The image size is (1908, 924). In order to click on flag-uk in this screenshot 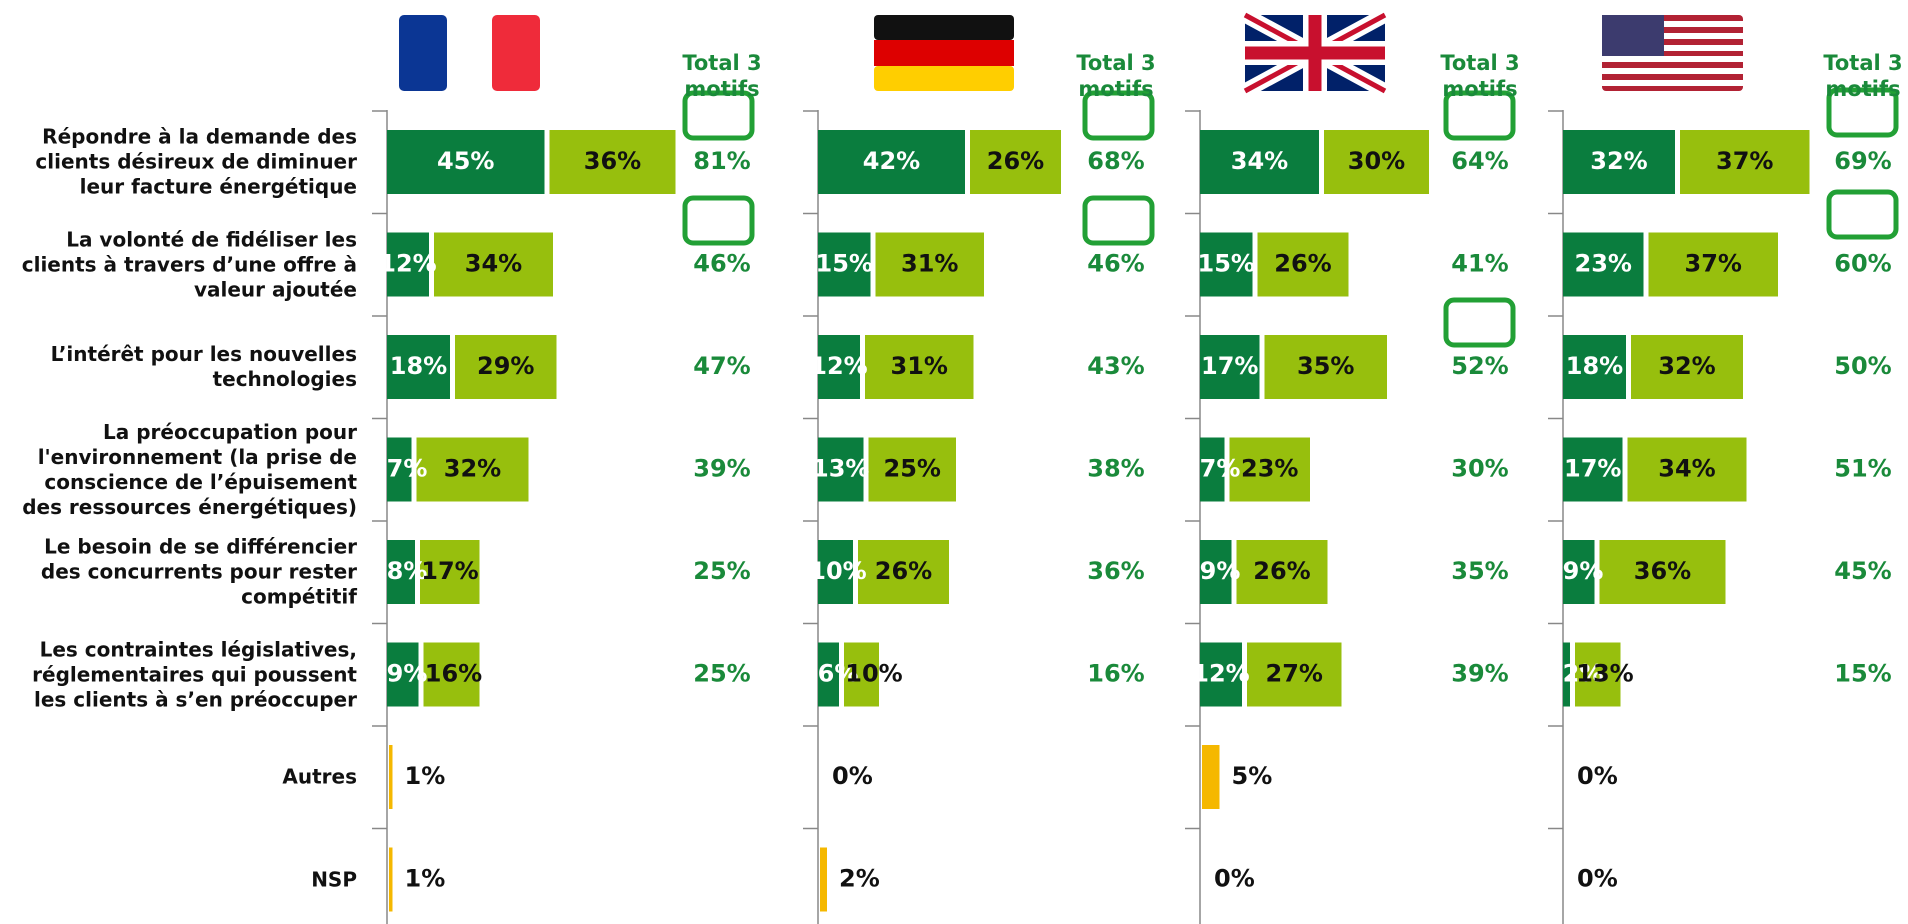, I will do `click(1315, 53)`.